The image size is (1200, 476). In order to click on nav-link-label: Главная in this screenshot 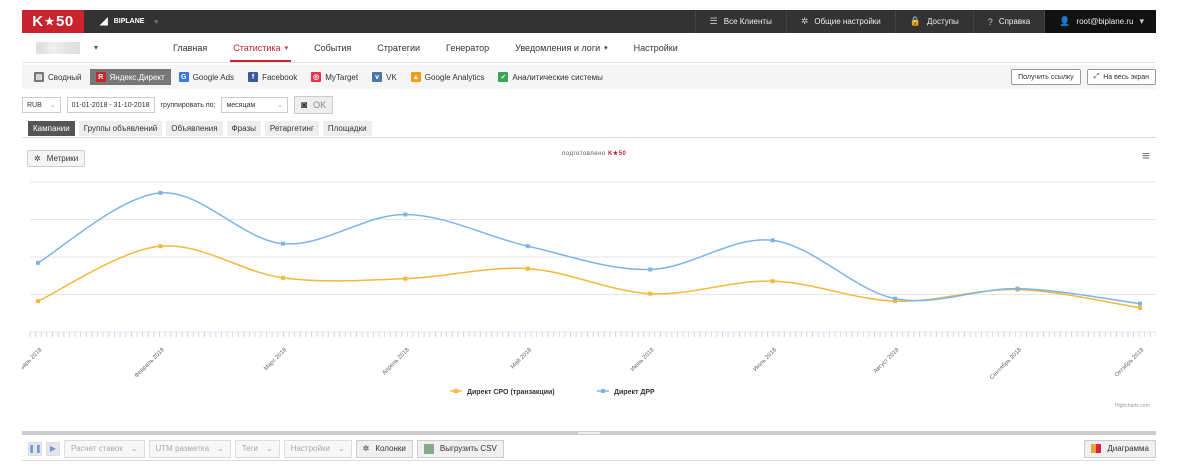, I will do `click(190, 47)`.